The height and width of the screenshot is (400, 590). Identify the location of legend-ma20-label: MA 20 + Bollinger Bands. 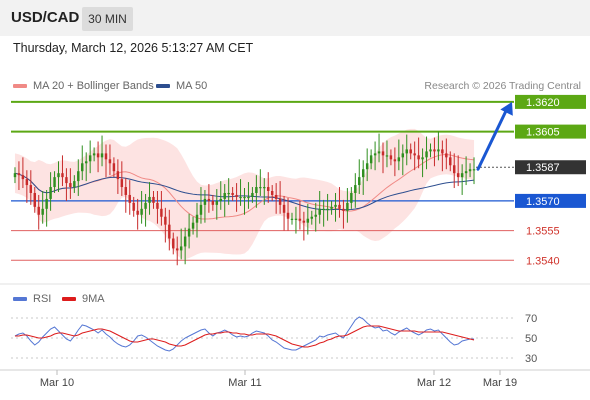
(93, 86).